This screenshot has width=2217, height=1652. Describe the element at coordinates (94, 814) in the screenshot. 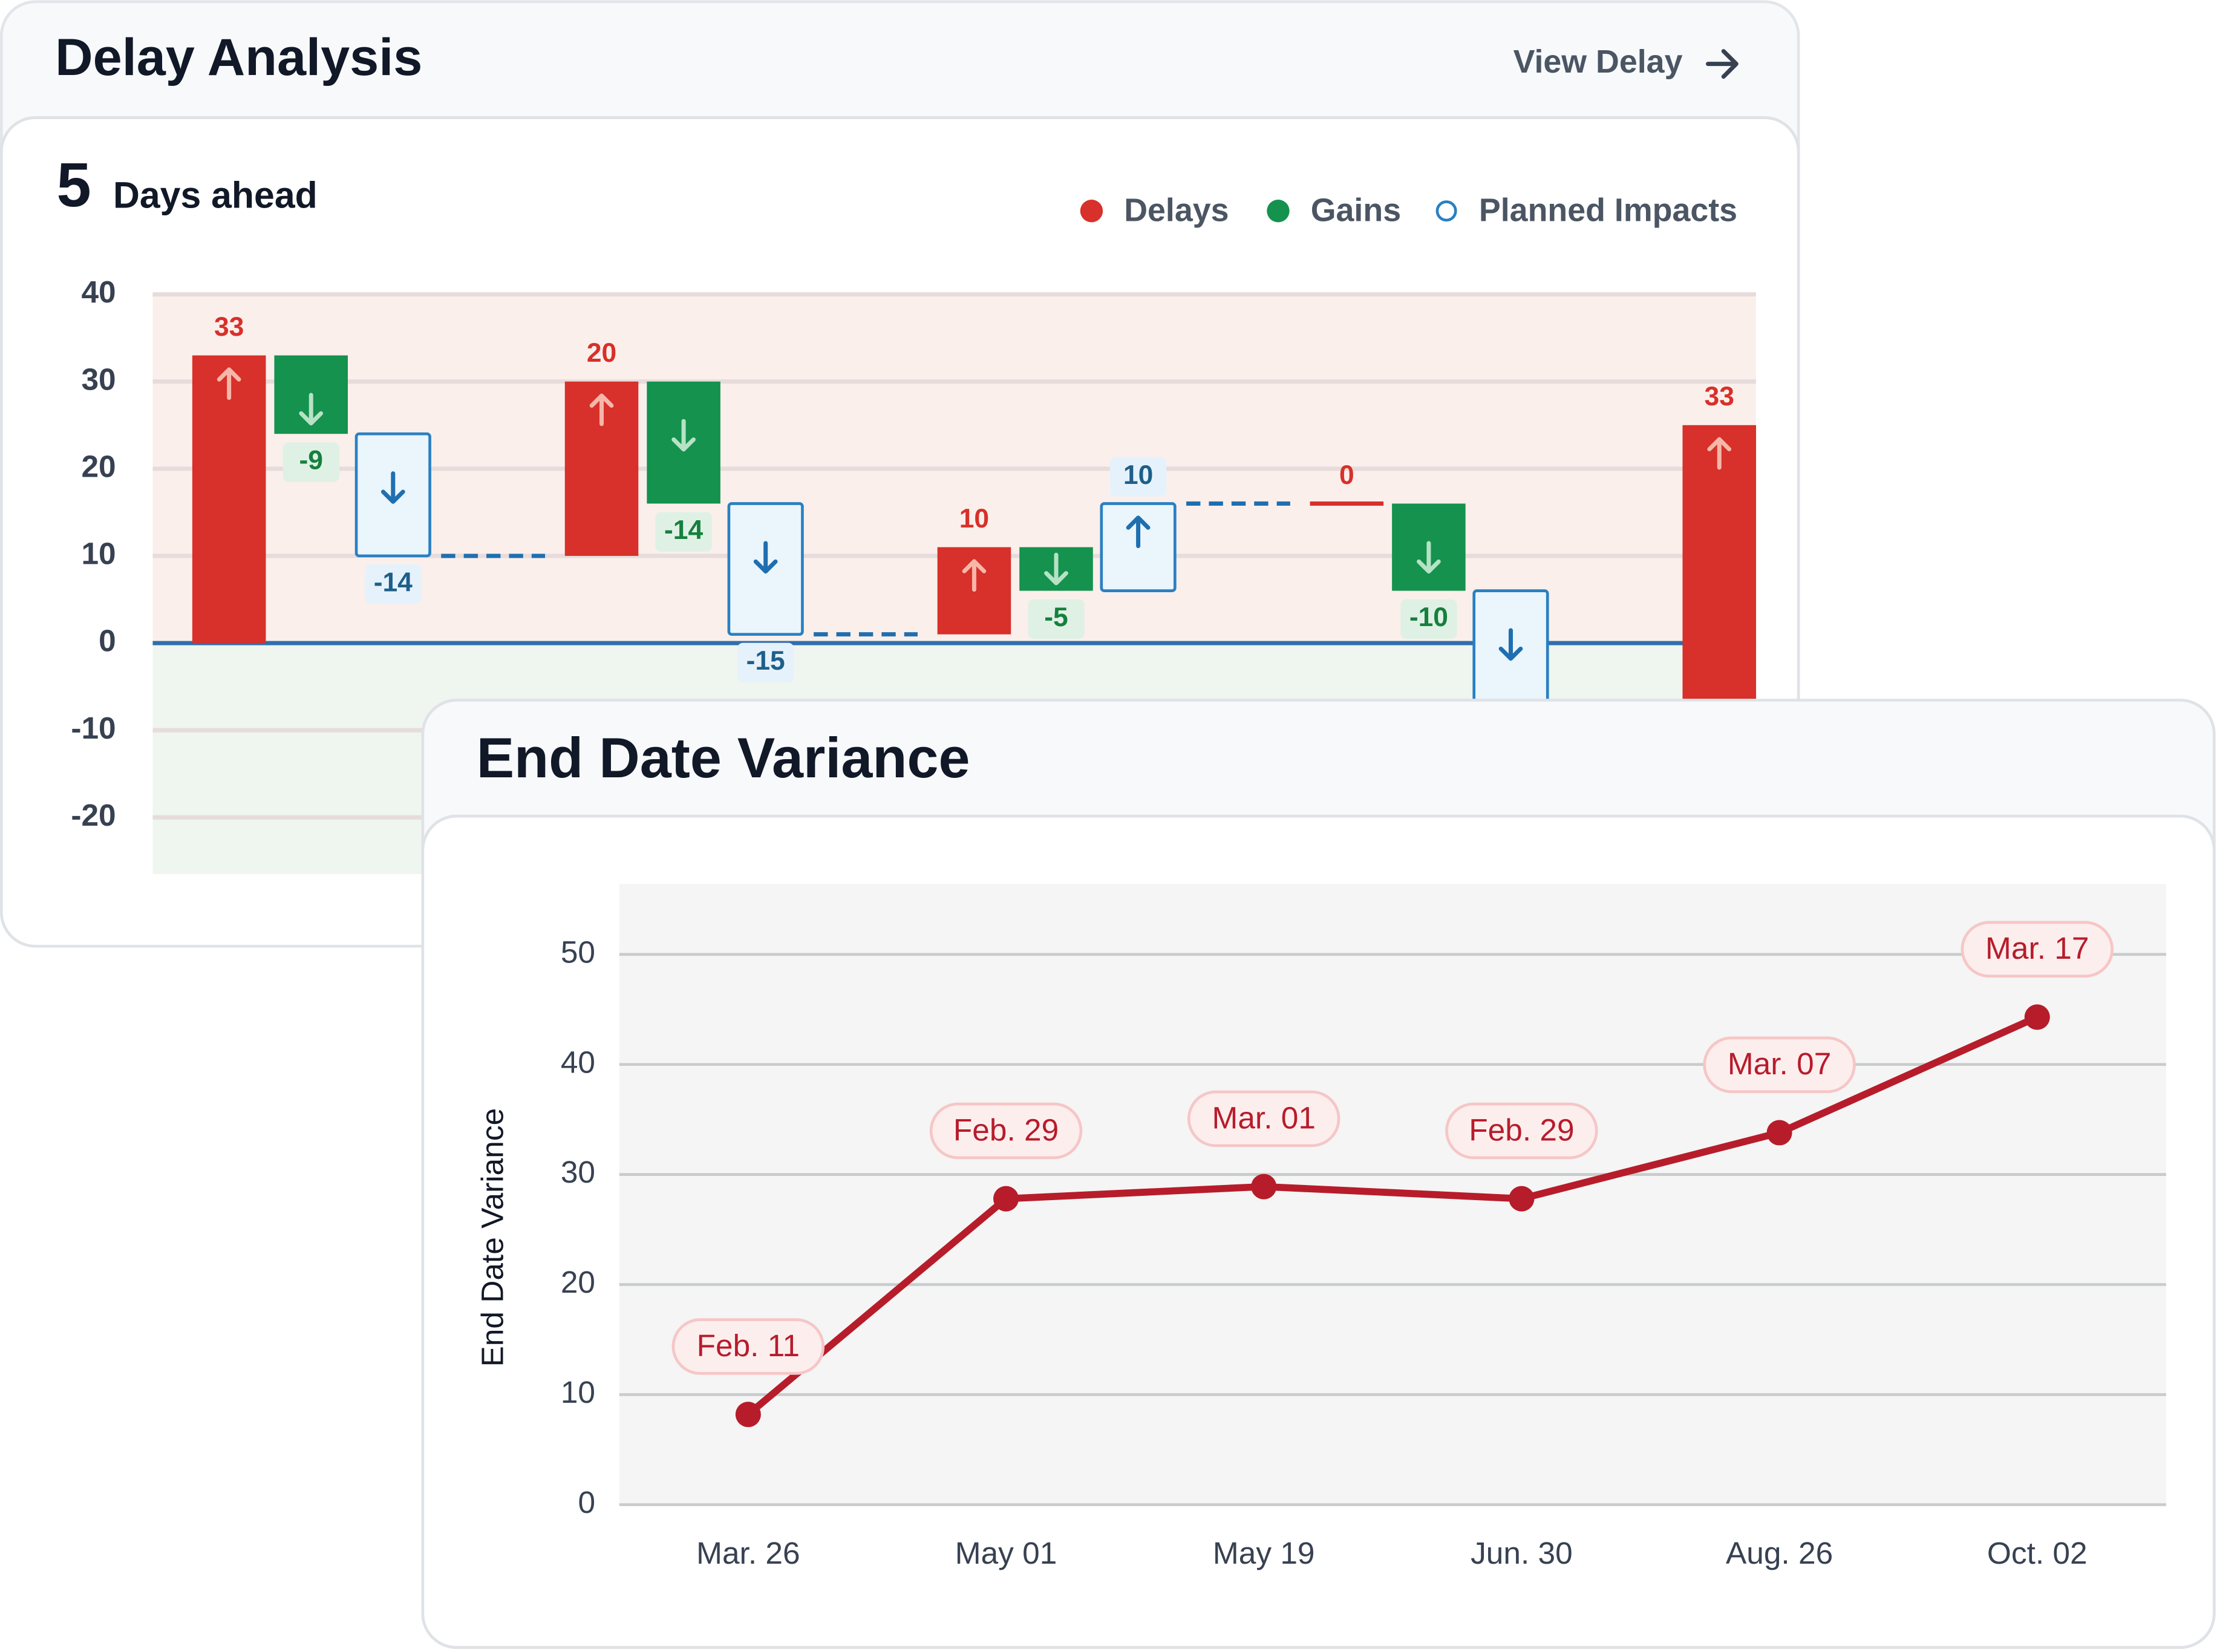

I see `y-tick-label: -20` at that location.